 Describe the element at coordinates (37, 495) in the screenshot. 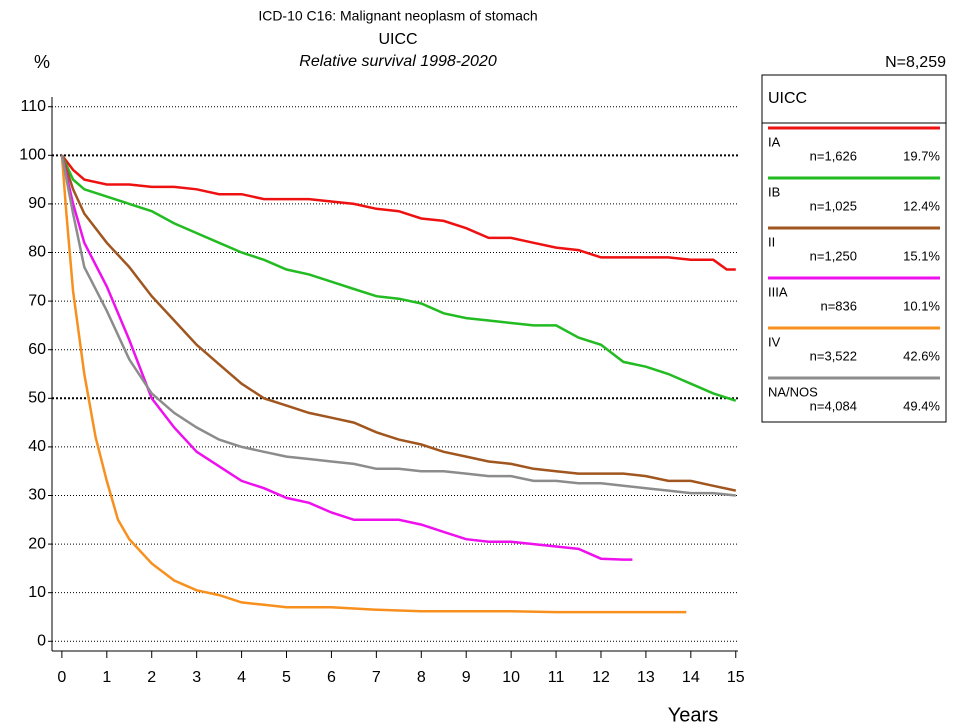

I see `y-tick-label: 30` at that location.